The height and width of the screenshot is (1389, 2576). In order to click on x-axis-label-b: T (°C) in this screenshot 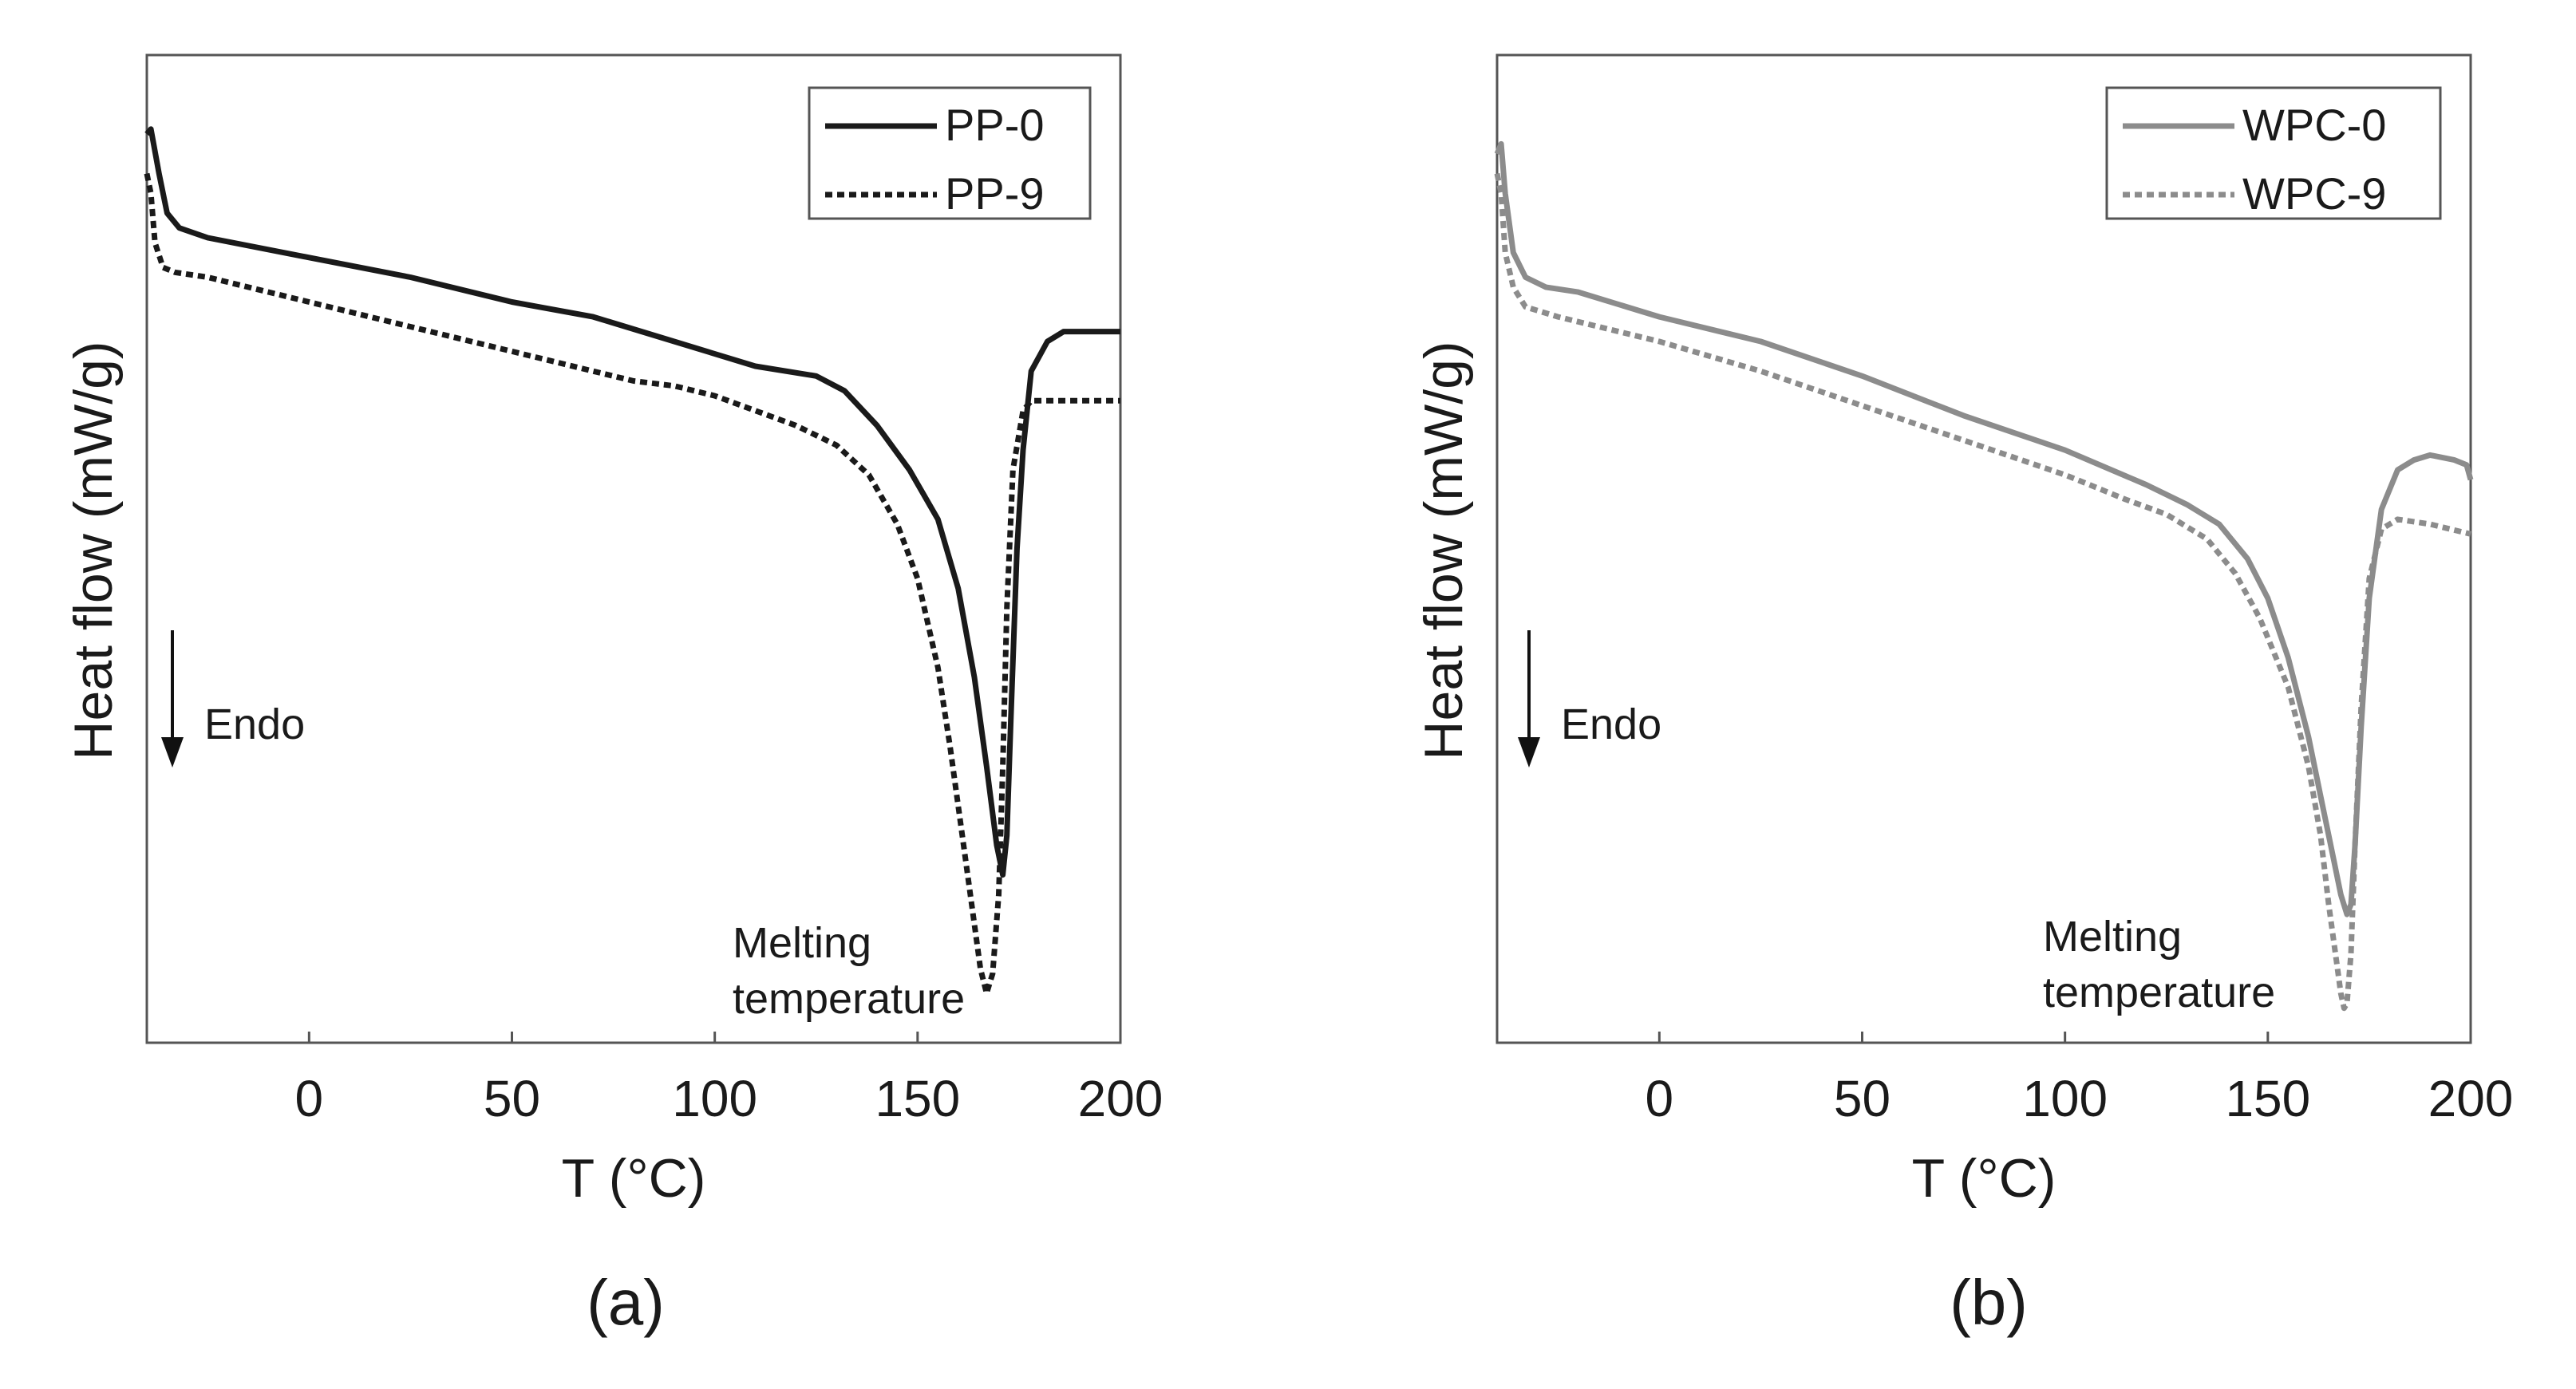, I will do `click(1984, 1178)`.